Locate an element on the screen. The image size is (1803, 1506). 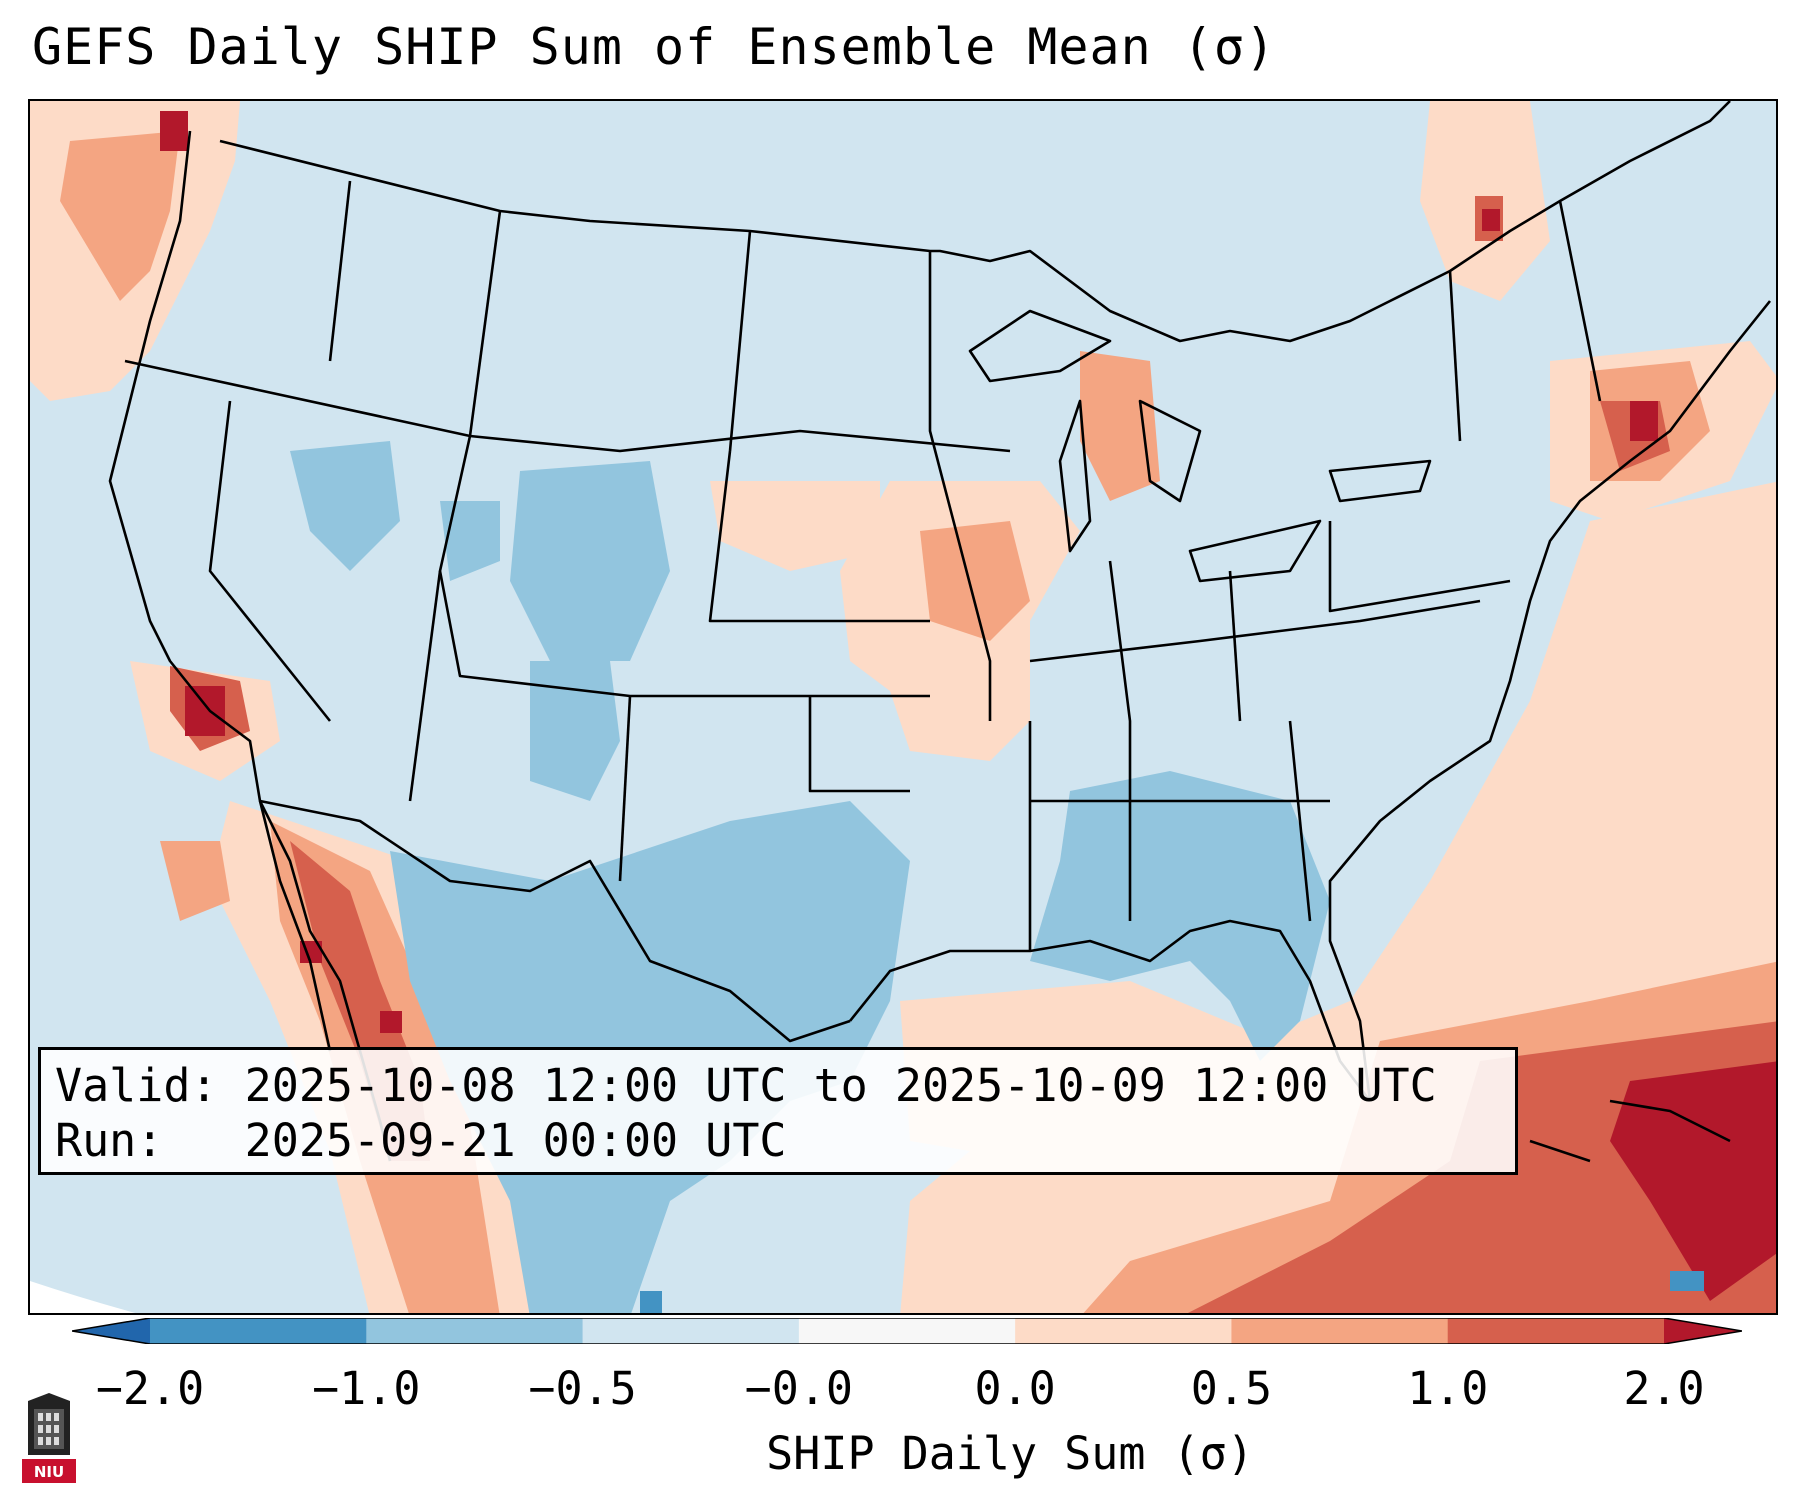
island-outline is located at coordinates (1560, 1151).